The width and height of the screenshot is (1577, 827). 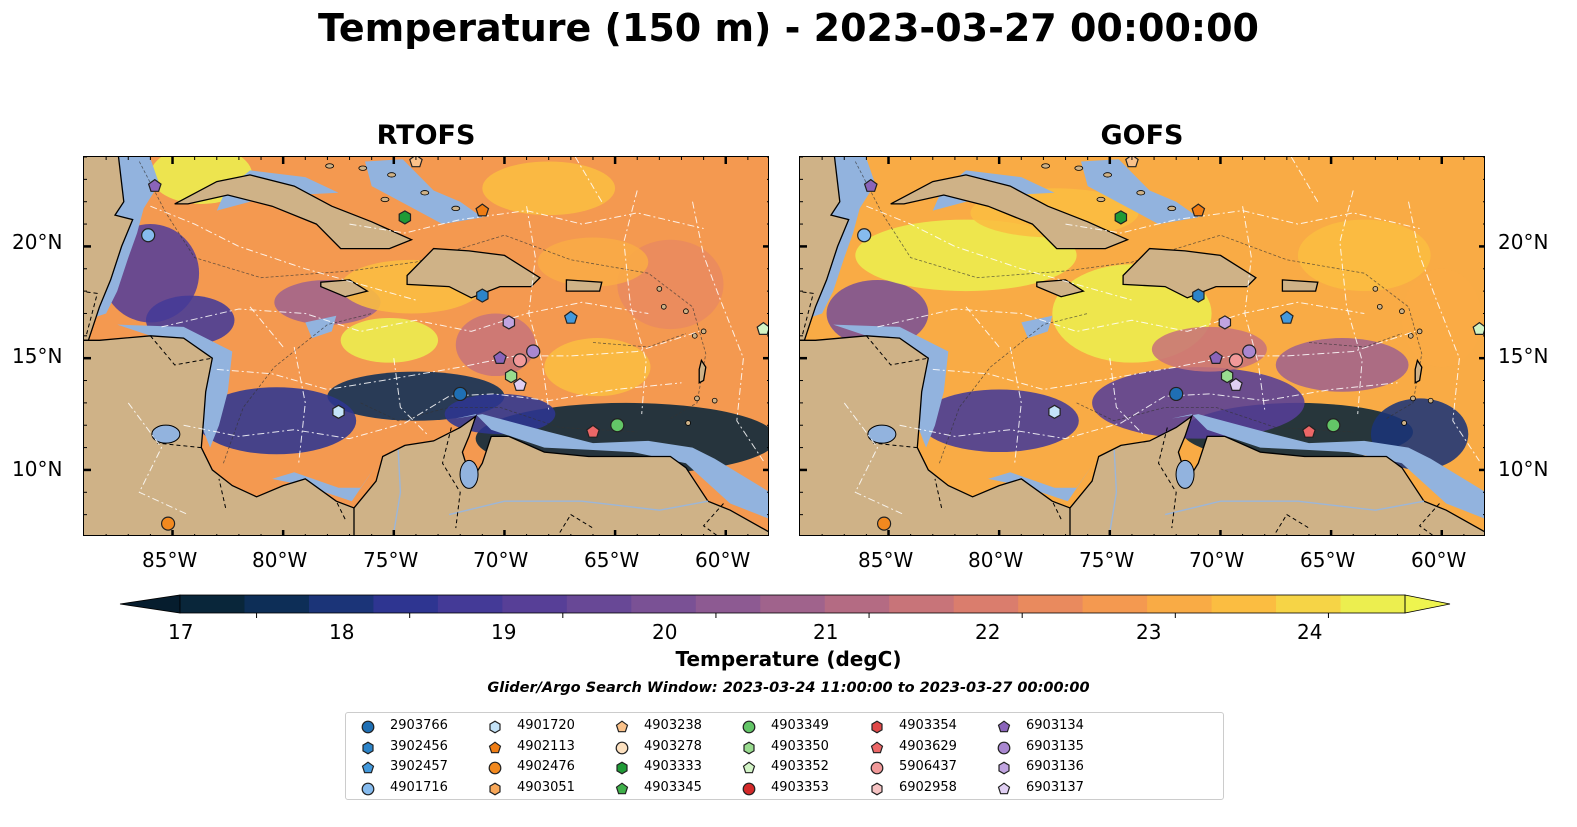 I want to click on legend-label: 6903137, so click(x=1055, y=787).